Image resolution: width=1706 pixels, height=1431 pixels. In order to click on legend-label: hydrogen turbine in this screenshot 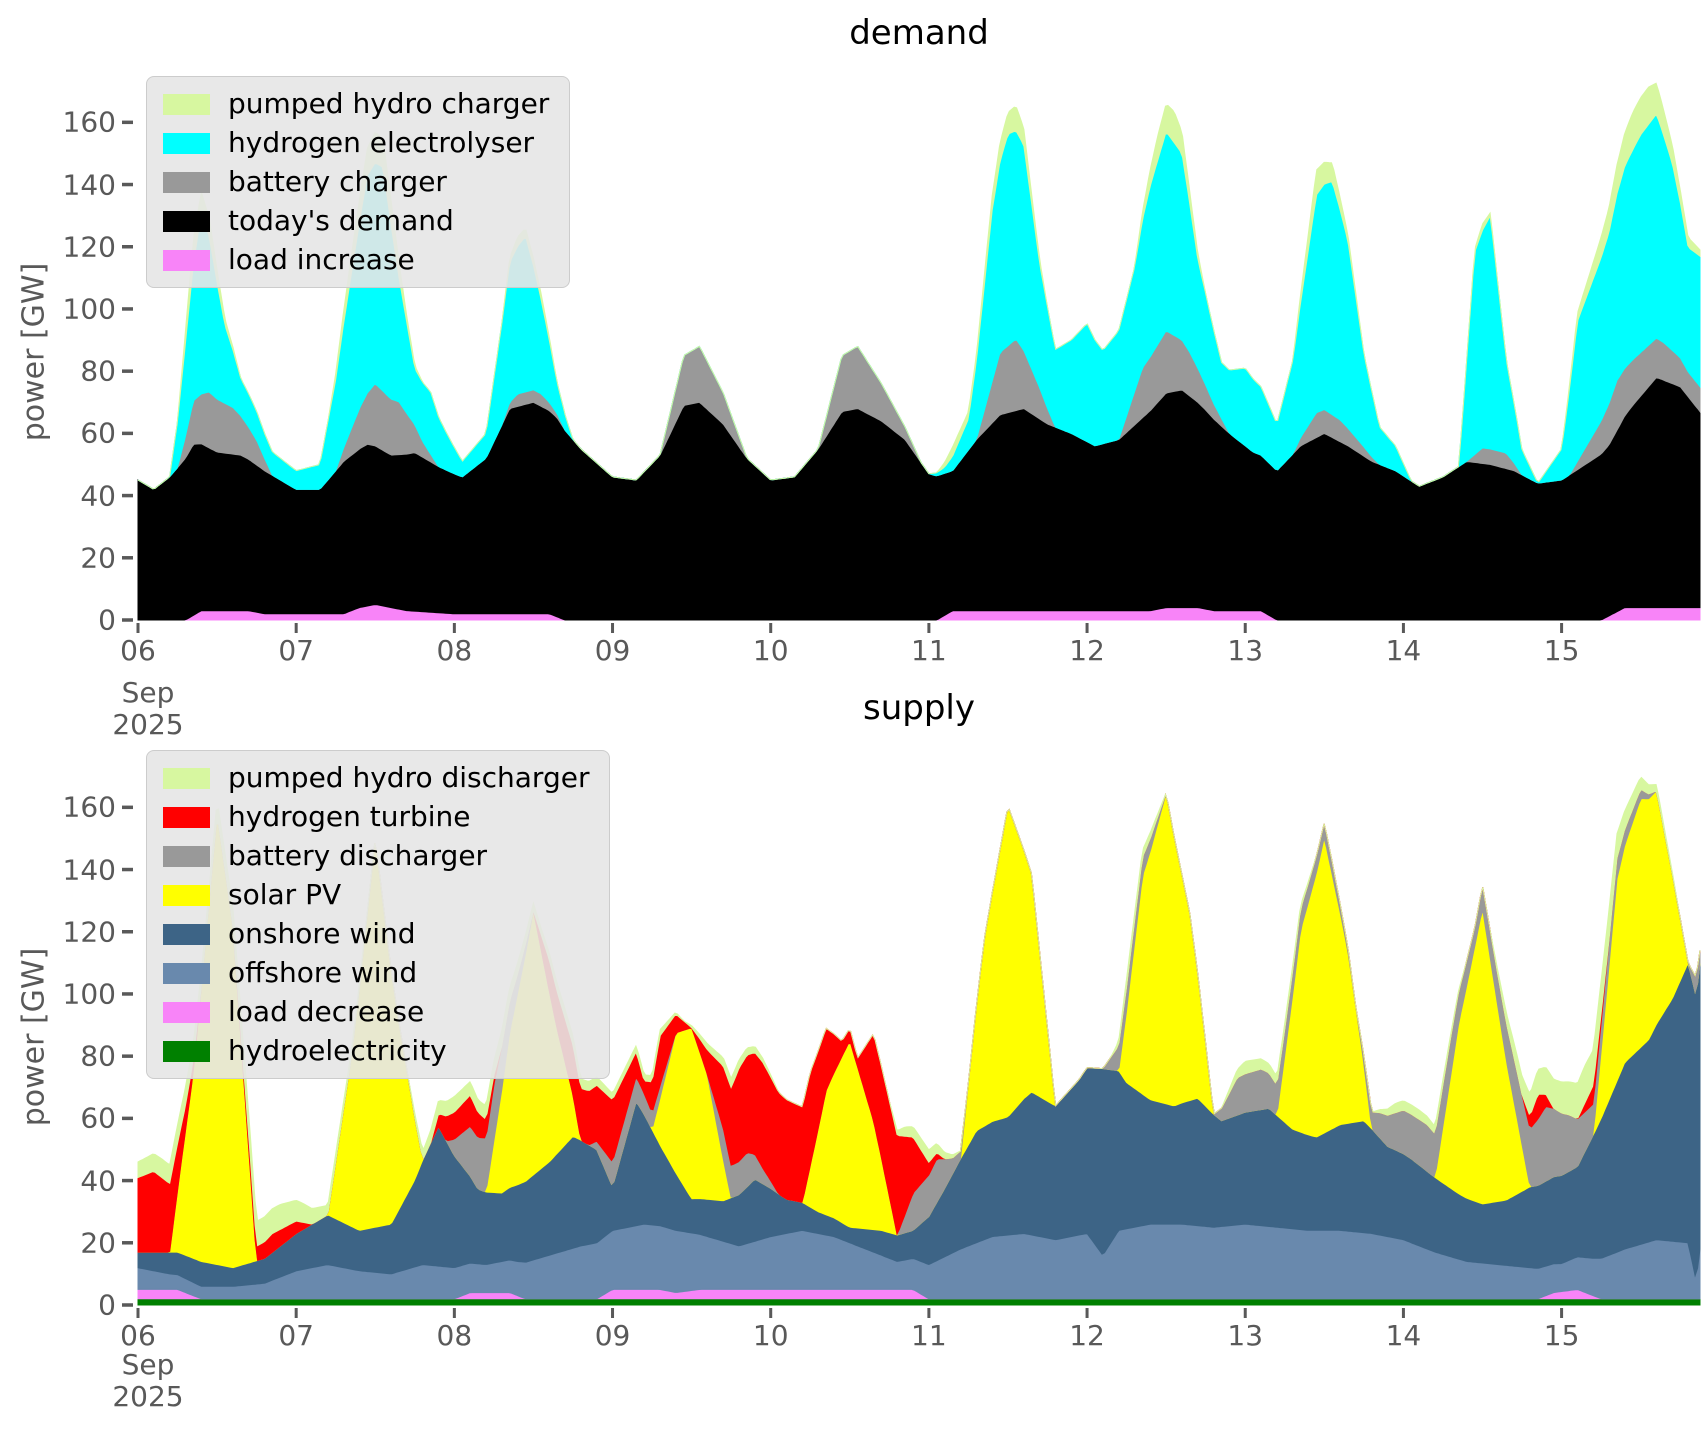, I will do `click(349, 816)`.